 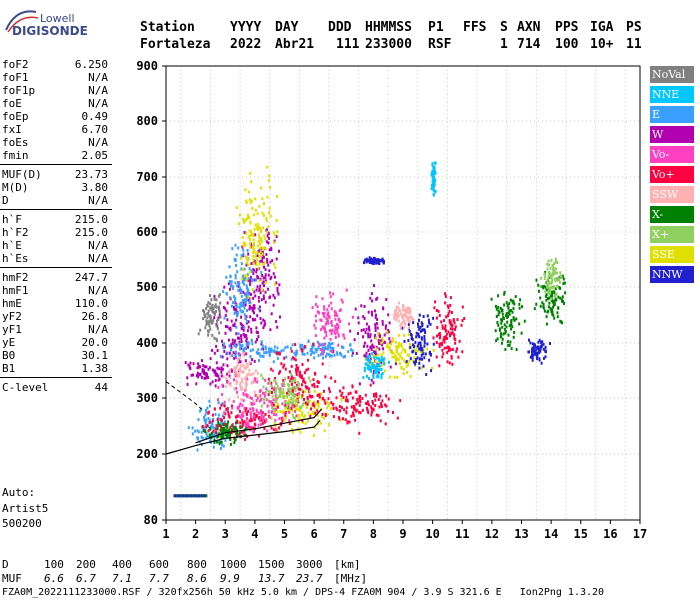 I want to click on param-value: N/A, so click(x=98, y=90).